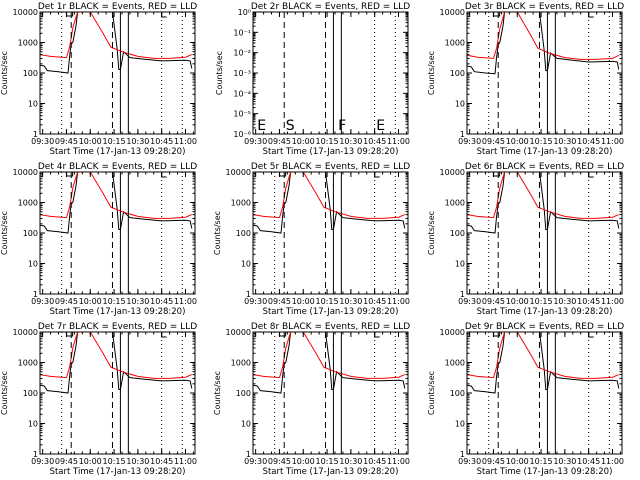  I want to click on panel-title: Det 2r BLACK = Events, RED = LLD, so click(330, 7).